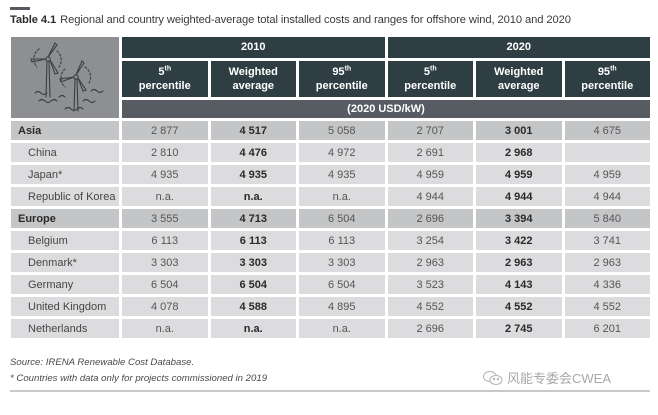 Image resolution: width=658 pixels, height=415 pixels. Describe the element at coordinates (165, 152) in the screenshot. I see `value-cell: 2 810` at that location.